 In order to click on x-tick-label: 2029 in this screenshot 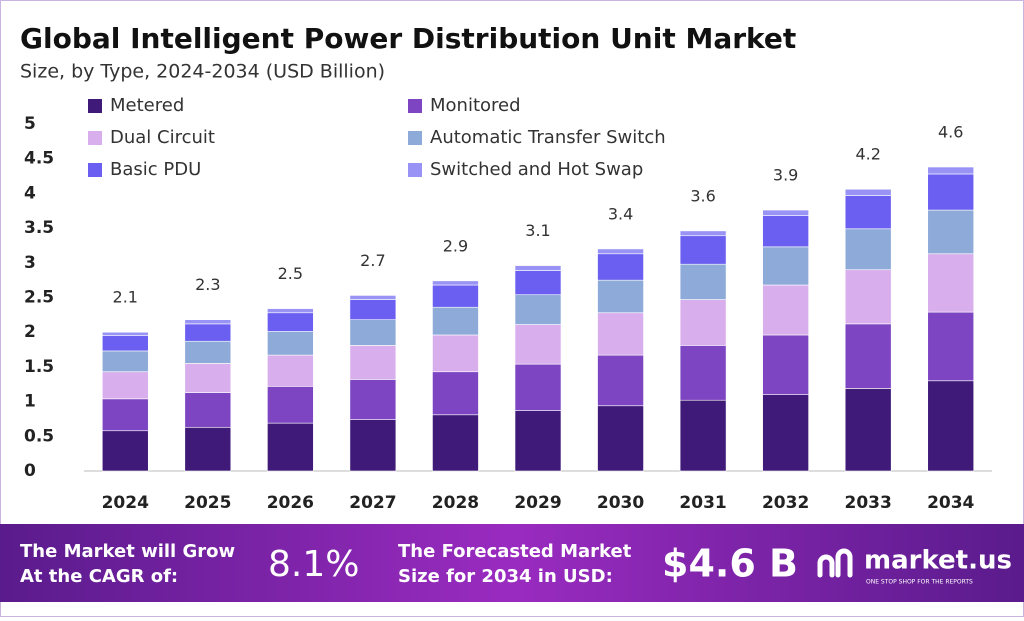, I will do `click(537, 503)`.